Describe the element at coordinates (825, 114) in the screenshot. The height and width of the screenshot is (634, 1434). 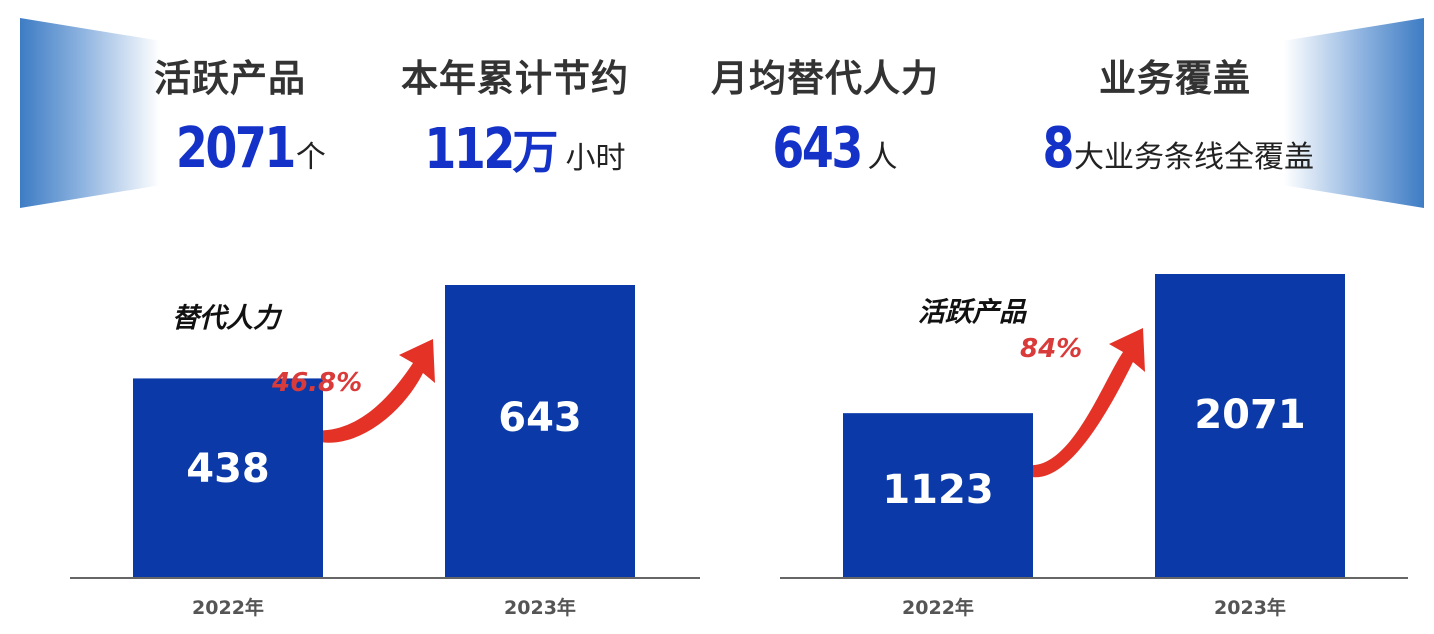
I see `stat-monthly-manpower: 月均替代人力 643 人` at that location.